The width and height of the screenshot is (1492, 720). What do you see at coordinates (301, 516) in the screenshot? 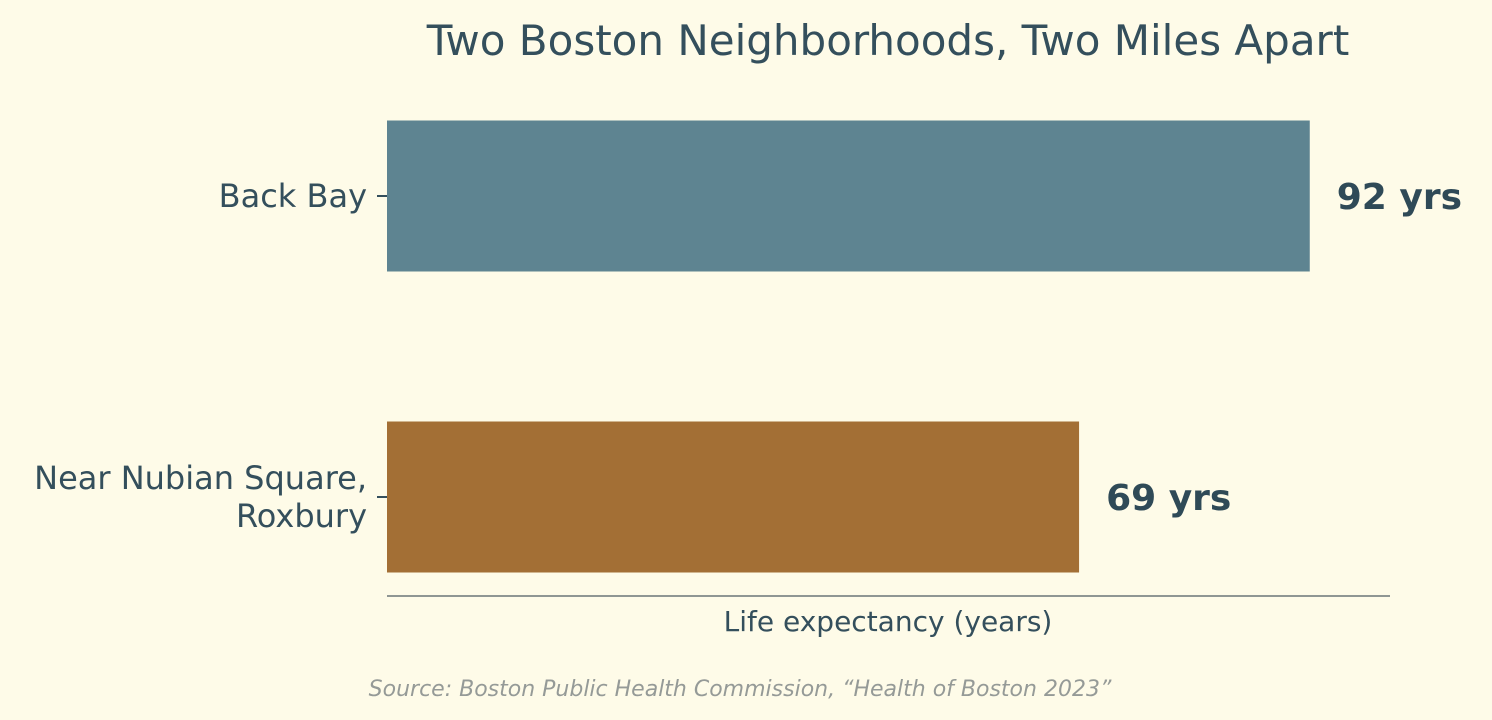
I see `category-label-line: Roxbury` at bounding box center [301, 516].